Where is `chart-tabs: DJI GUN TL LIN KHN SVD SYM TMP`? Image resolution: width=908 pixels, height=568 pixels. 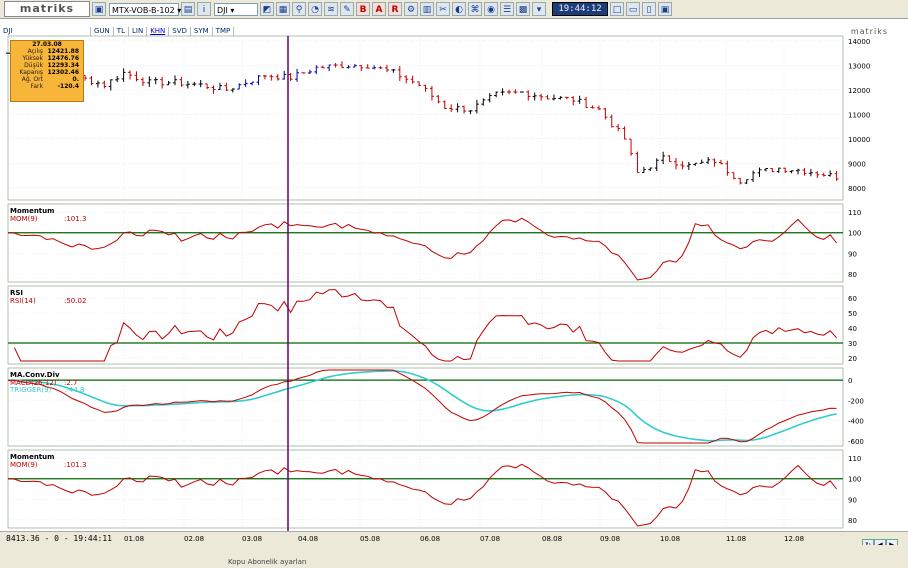
chart-tabs: DJI GUN TL LIN KHN SVD SYM TMP is located at coordinates (445, 31).